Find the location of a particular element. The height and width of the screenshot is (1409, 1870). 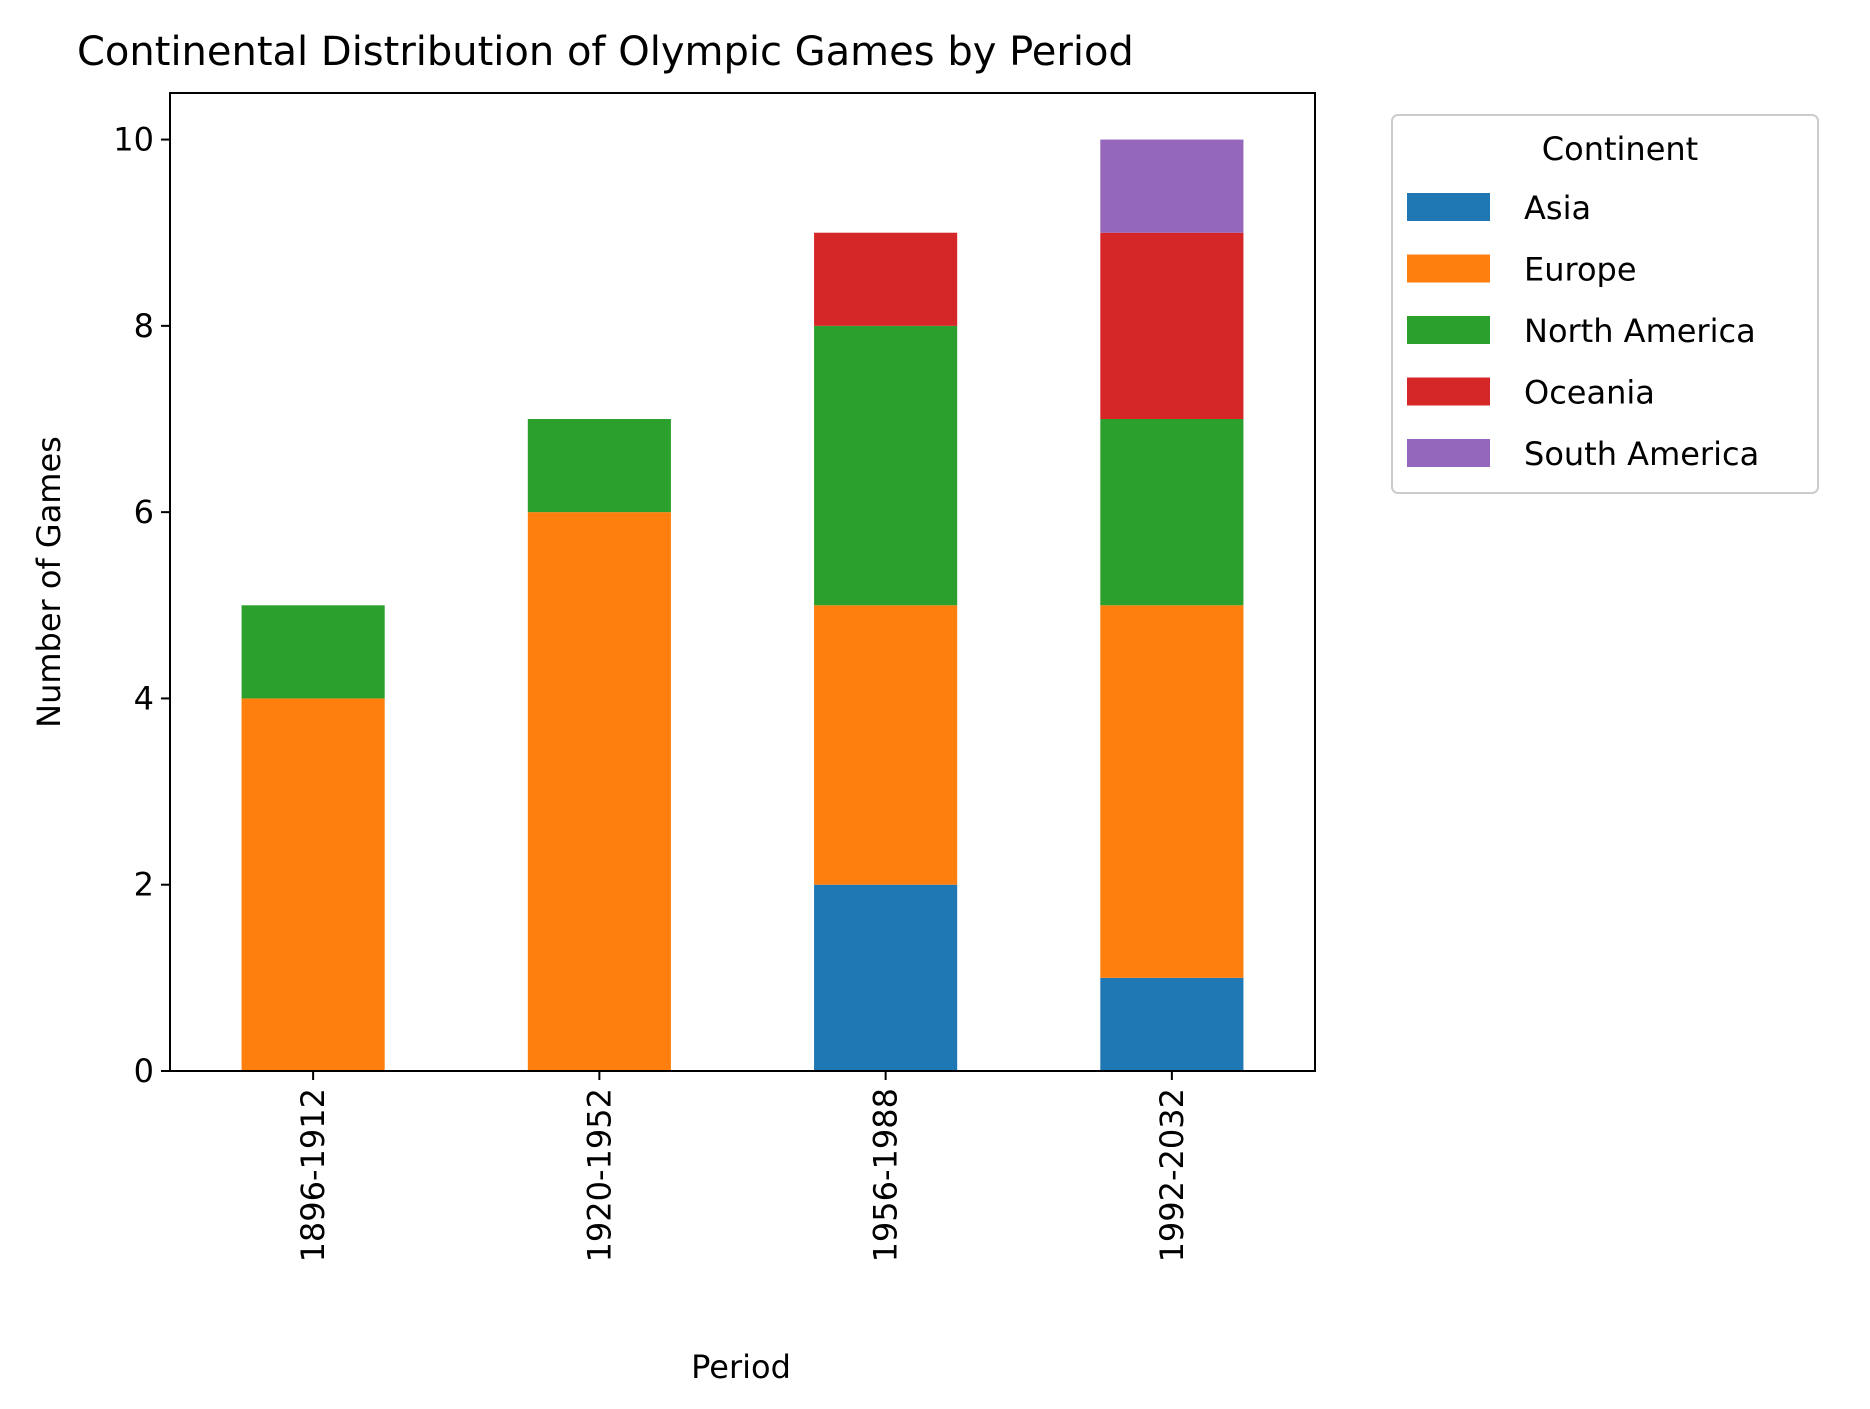

bar-europe-1896-1912 is located at coordinates (313, 884).